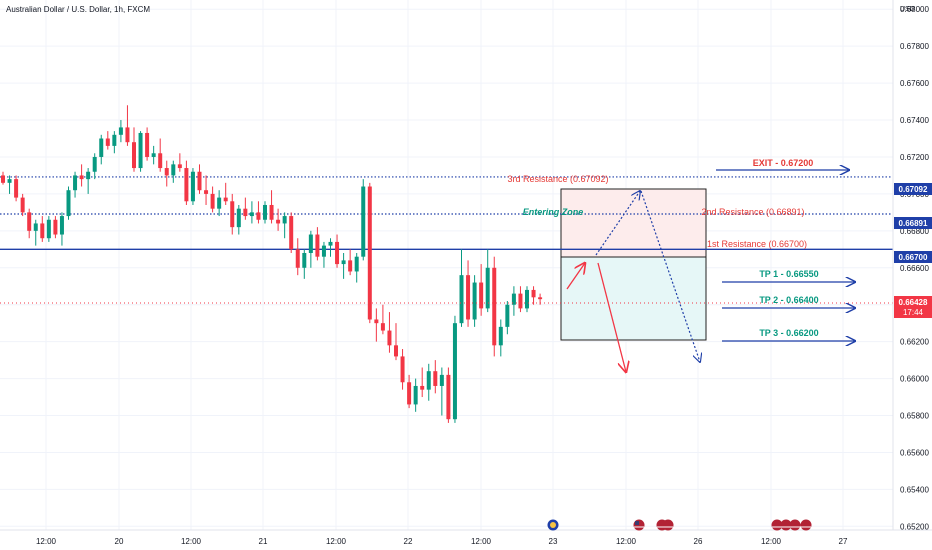  I want to click on current-price-tag: 0.66428 17:44, so click(913, 307).